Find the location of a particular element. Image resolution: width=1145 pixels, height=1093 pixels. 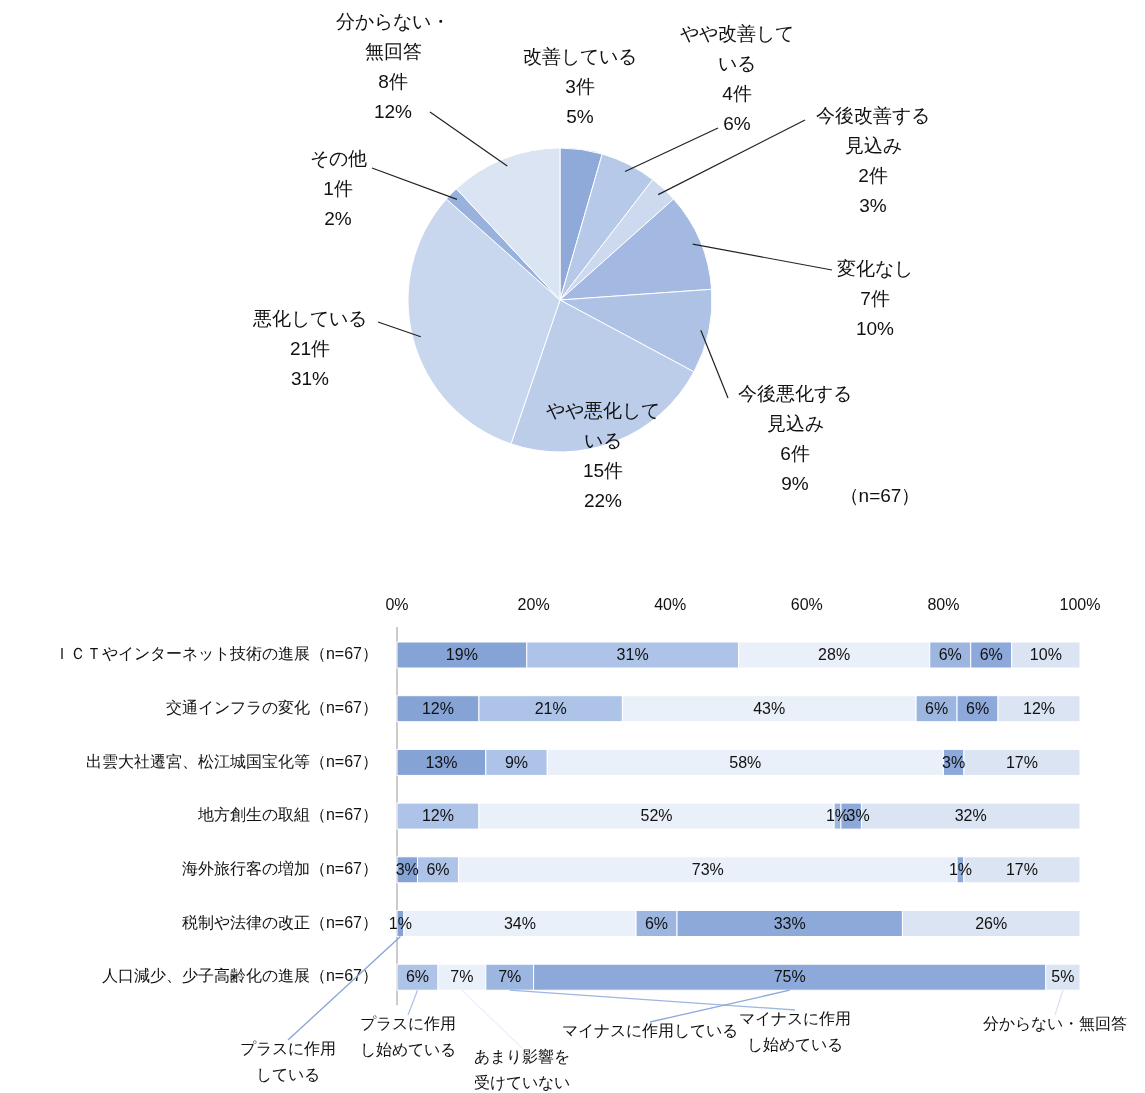

x-tick-label: 20% is located at coordinates (533, 605).